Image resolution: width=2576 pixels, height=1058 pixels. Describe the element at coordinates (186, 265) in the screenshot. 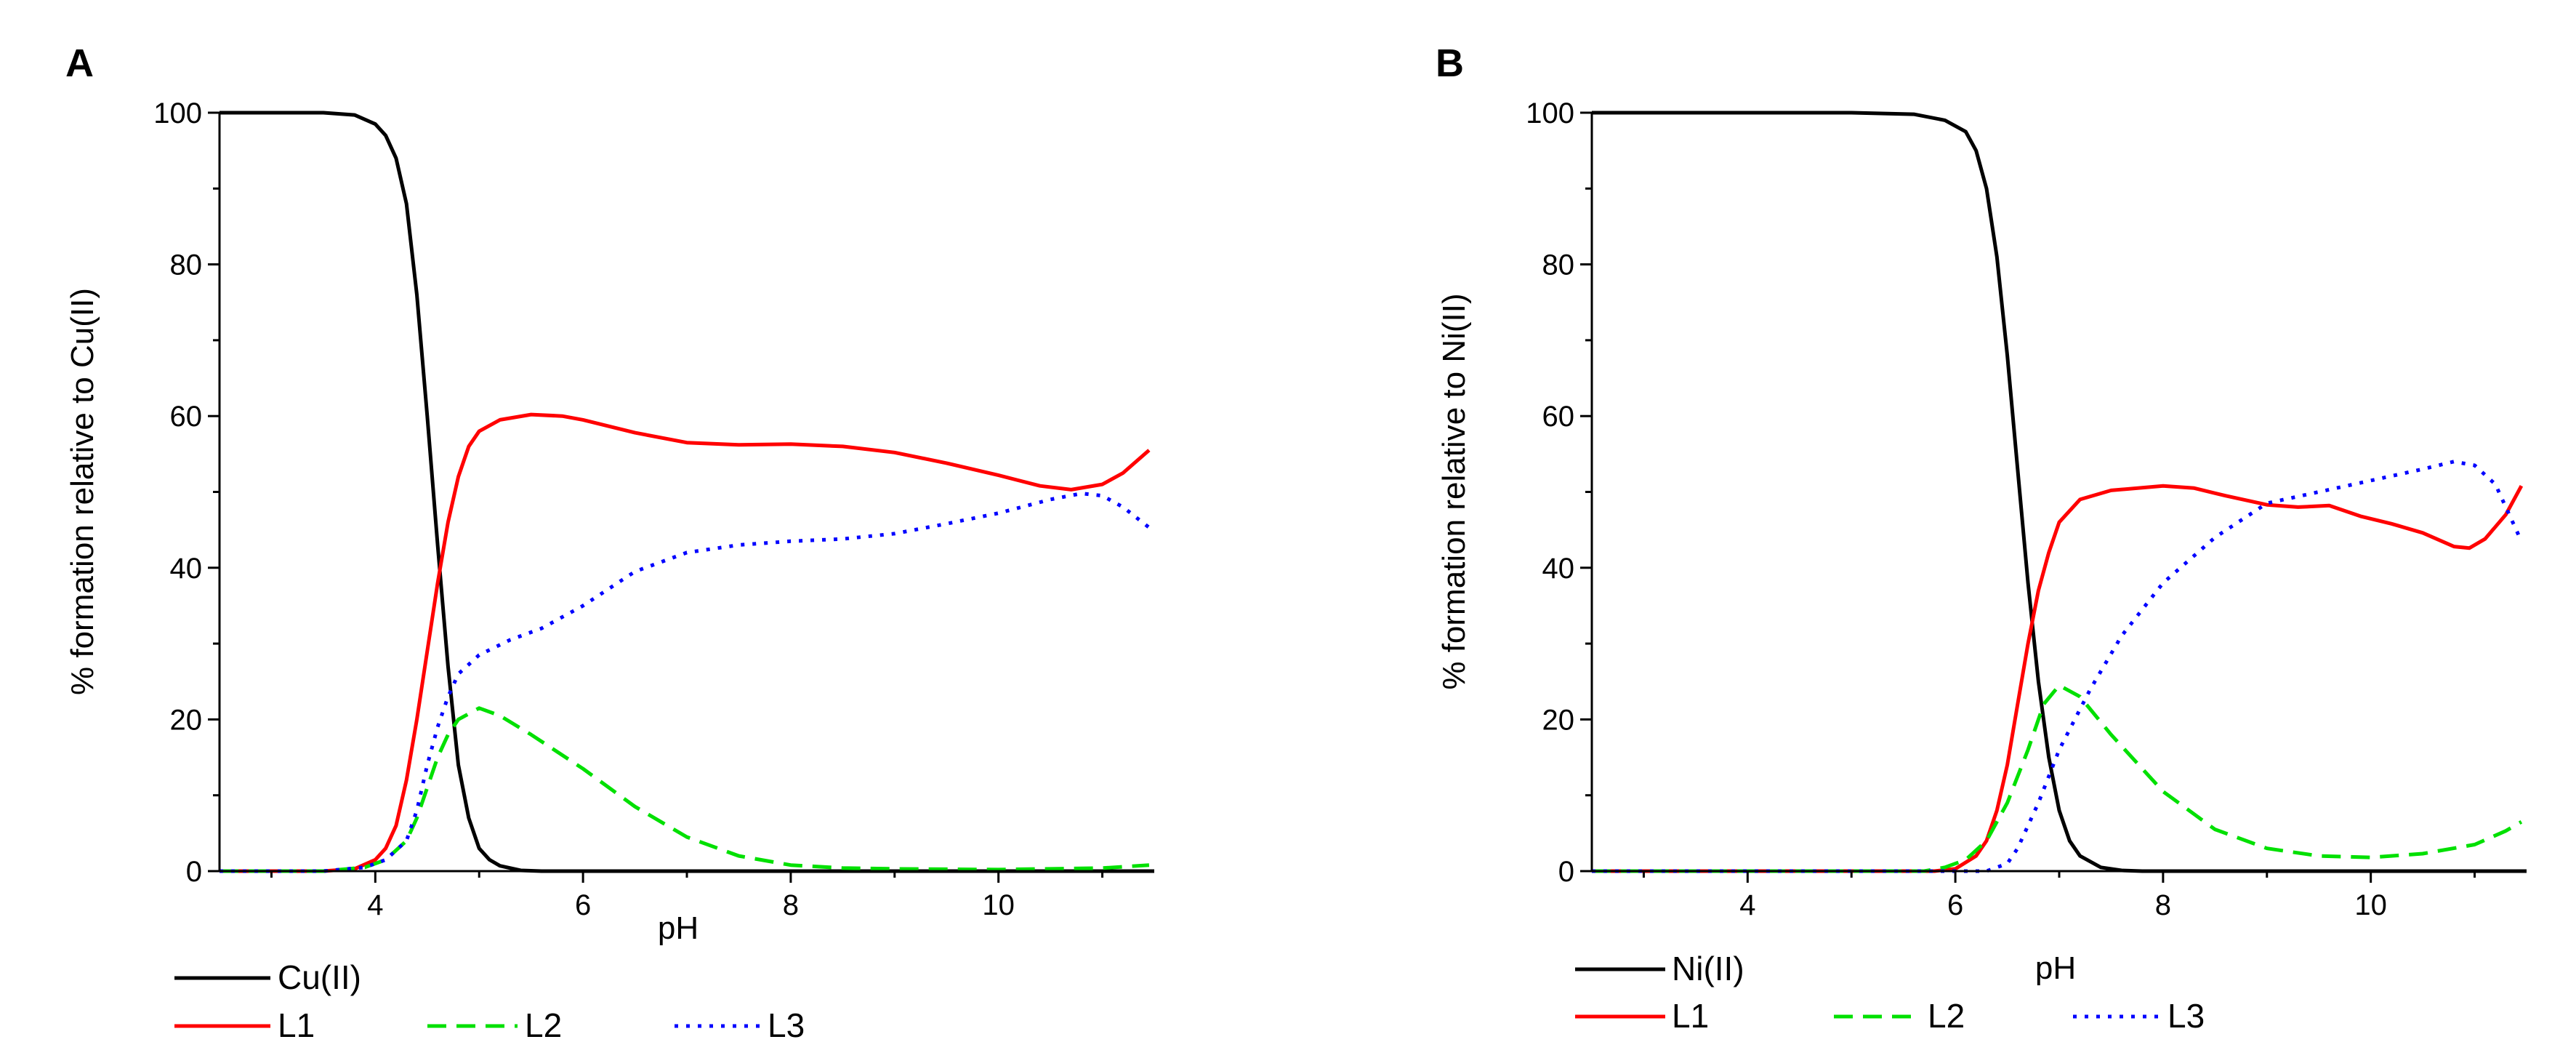

I see `y-tick-label-a-80: 80` at that location.